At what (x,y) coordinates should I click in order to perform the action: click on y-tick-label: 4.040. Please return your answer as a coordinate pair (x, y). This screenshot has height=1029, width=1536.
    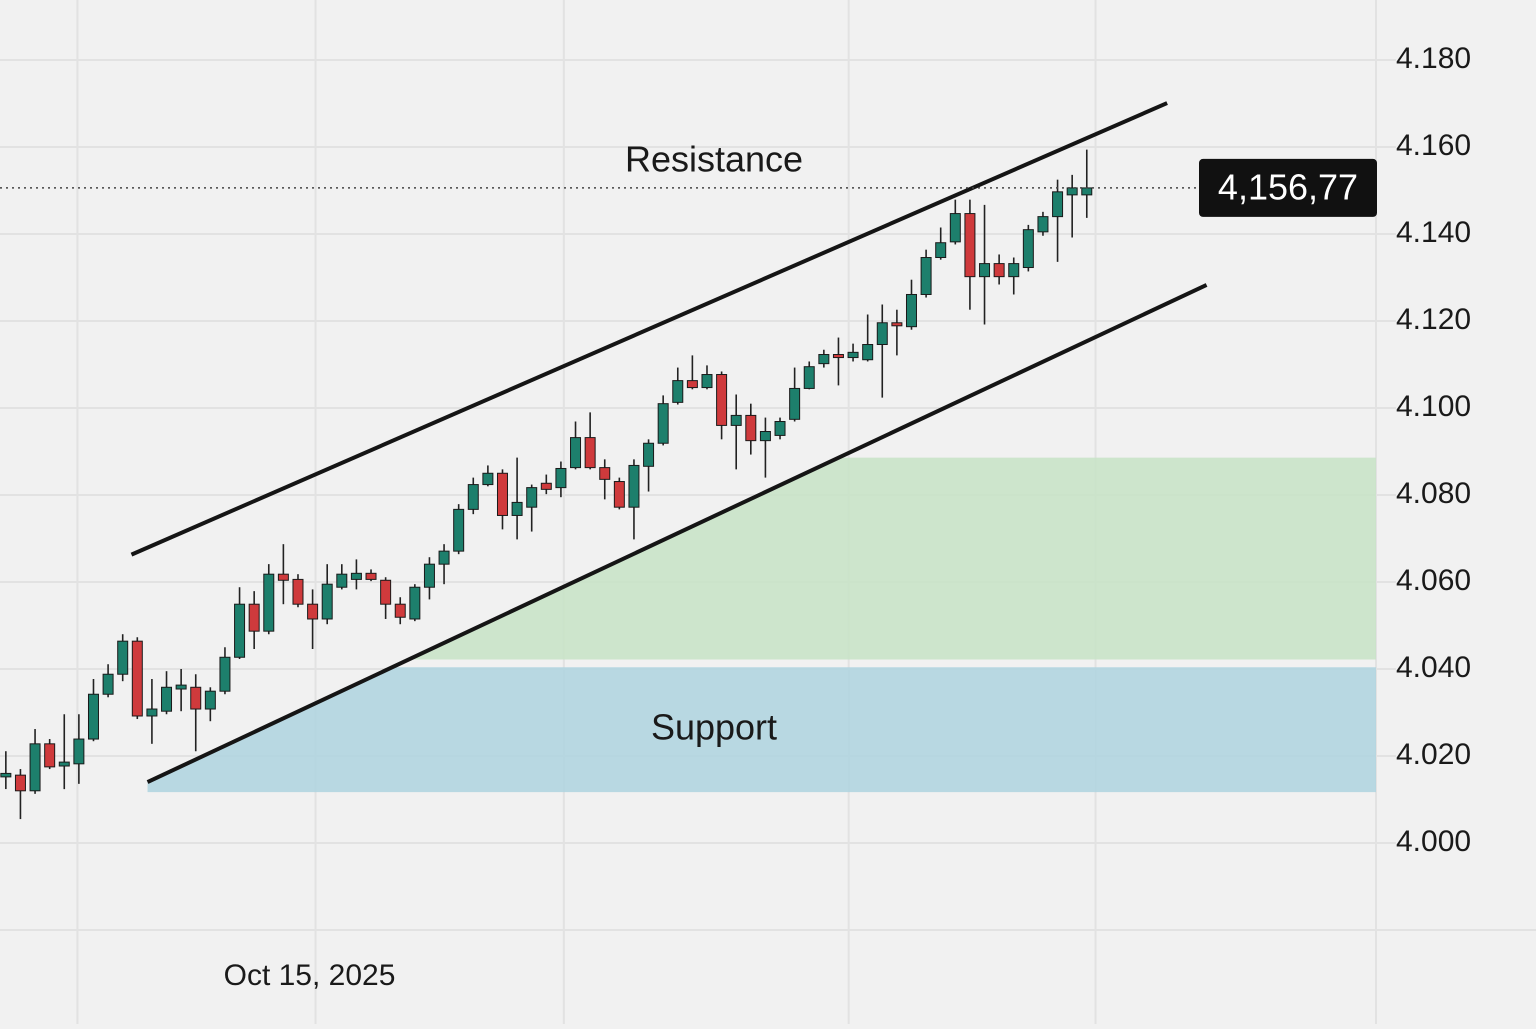
    Looking at the image, I should click on (1433, 667).